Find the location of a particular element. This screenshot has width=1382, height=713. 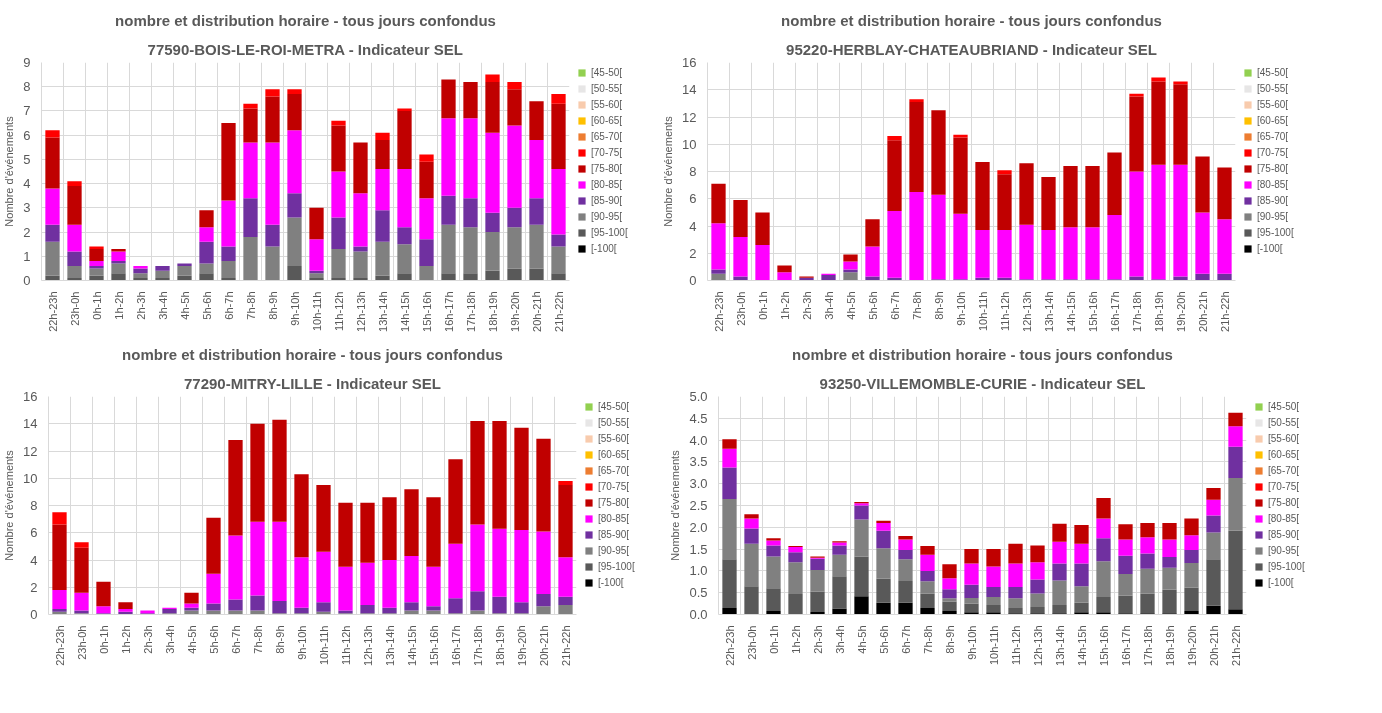

y-tick-label: 0.5 is located at coordinates (698, 593).